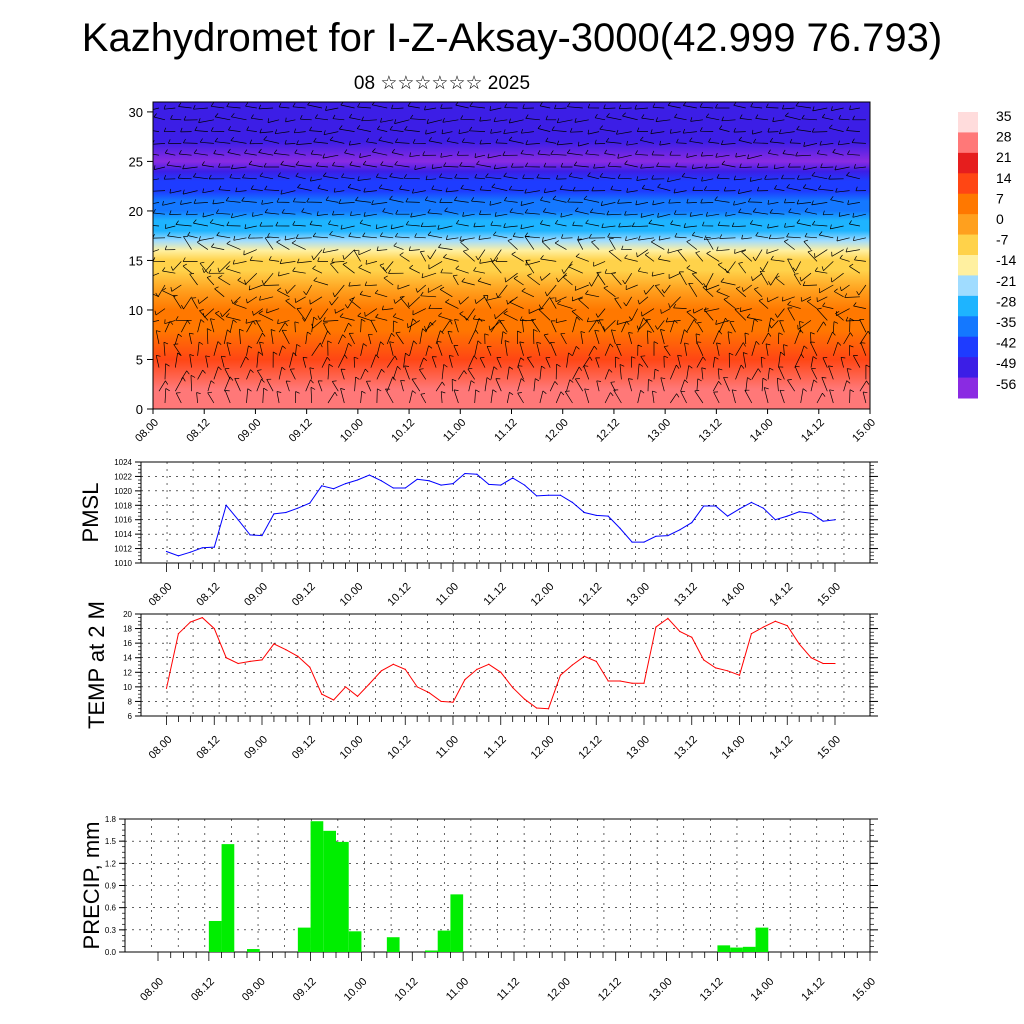  I want to click on y-tick-label: 1024, so click(123, 462).